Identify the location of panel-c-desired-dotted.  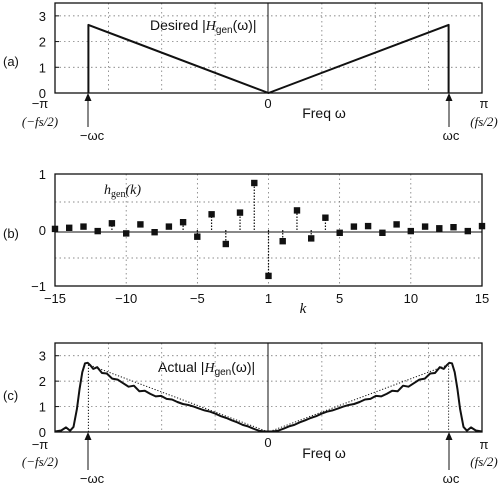
(268, 398).